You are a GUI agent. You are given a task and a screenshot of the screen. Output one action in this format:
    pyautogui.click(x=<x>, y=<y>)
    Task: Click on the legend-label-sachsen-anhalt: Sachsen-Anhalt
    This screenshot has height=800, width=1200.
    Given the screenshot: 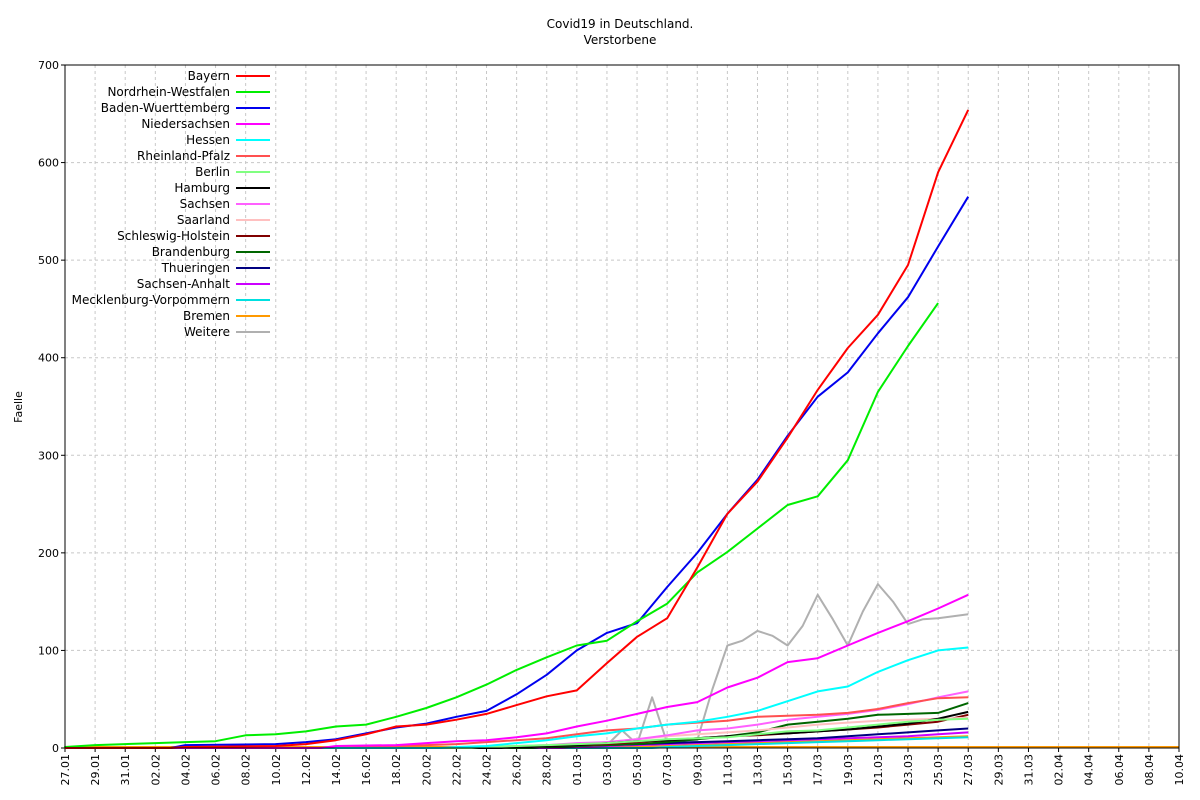 What is the action you would take?
    pyautogui.click(x=184, y=284)
    